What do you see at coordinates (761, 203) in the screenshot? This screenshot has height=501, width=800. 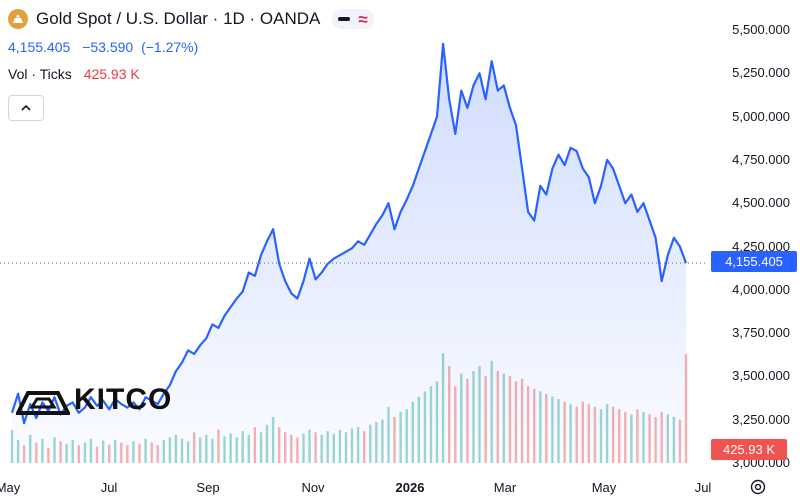 I see `y-tick-label: 4,500.000` at bounding box center [761, 203].